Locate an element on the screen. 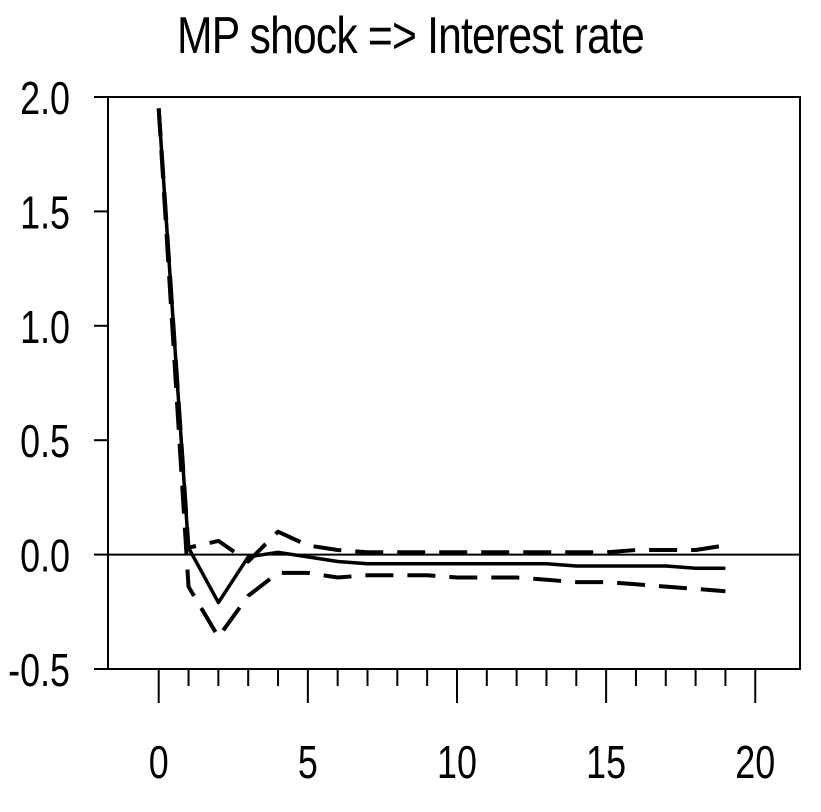 This screenshot has width=821, height=812. y-tick-label: 1.5 is located at coordinates (45, 212).